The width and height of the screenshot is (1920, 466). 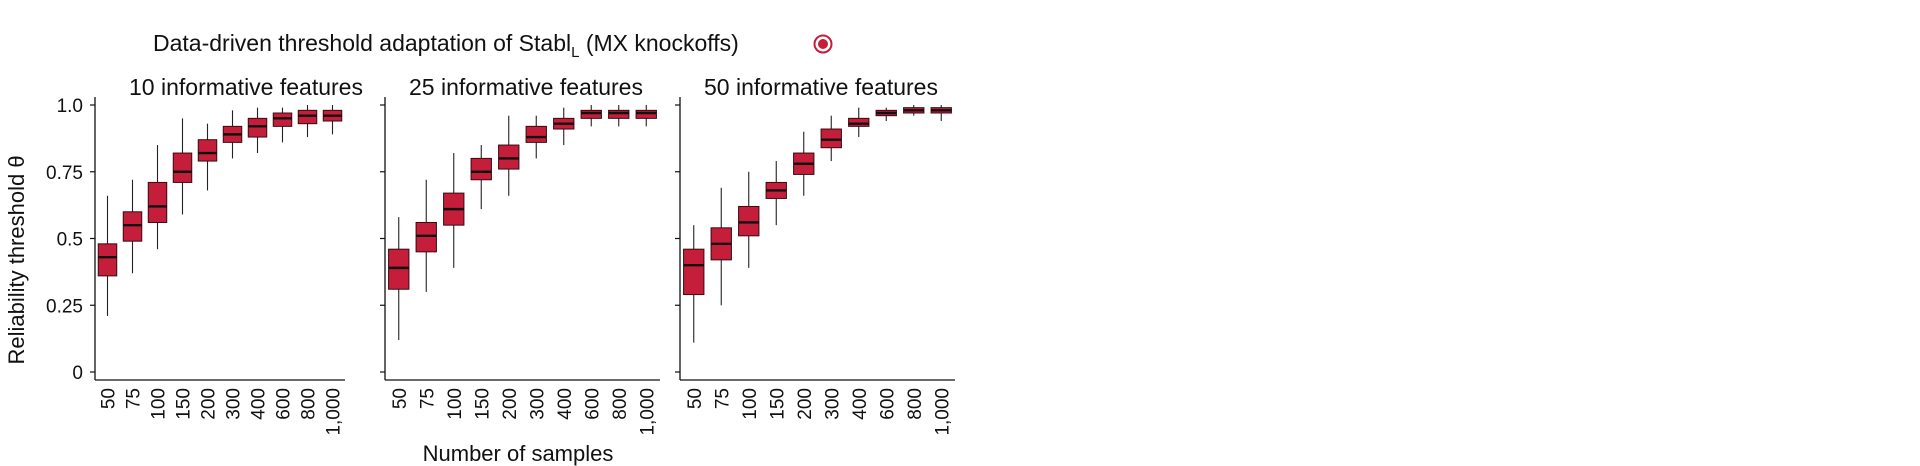 I want to click on y-axis-label: Reliability threshold θ, so click(x=16, y=259).